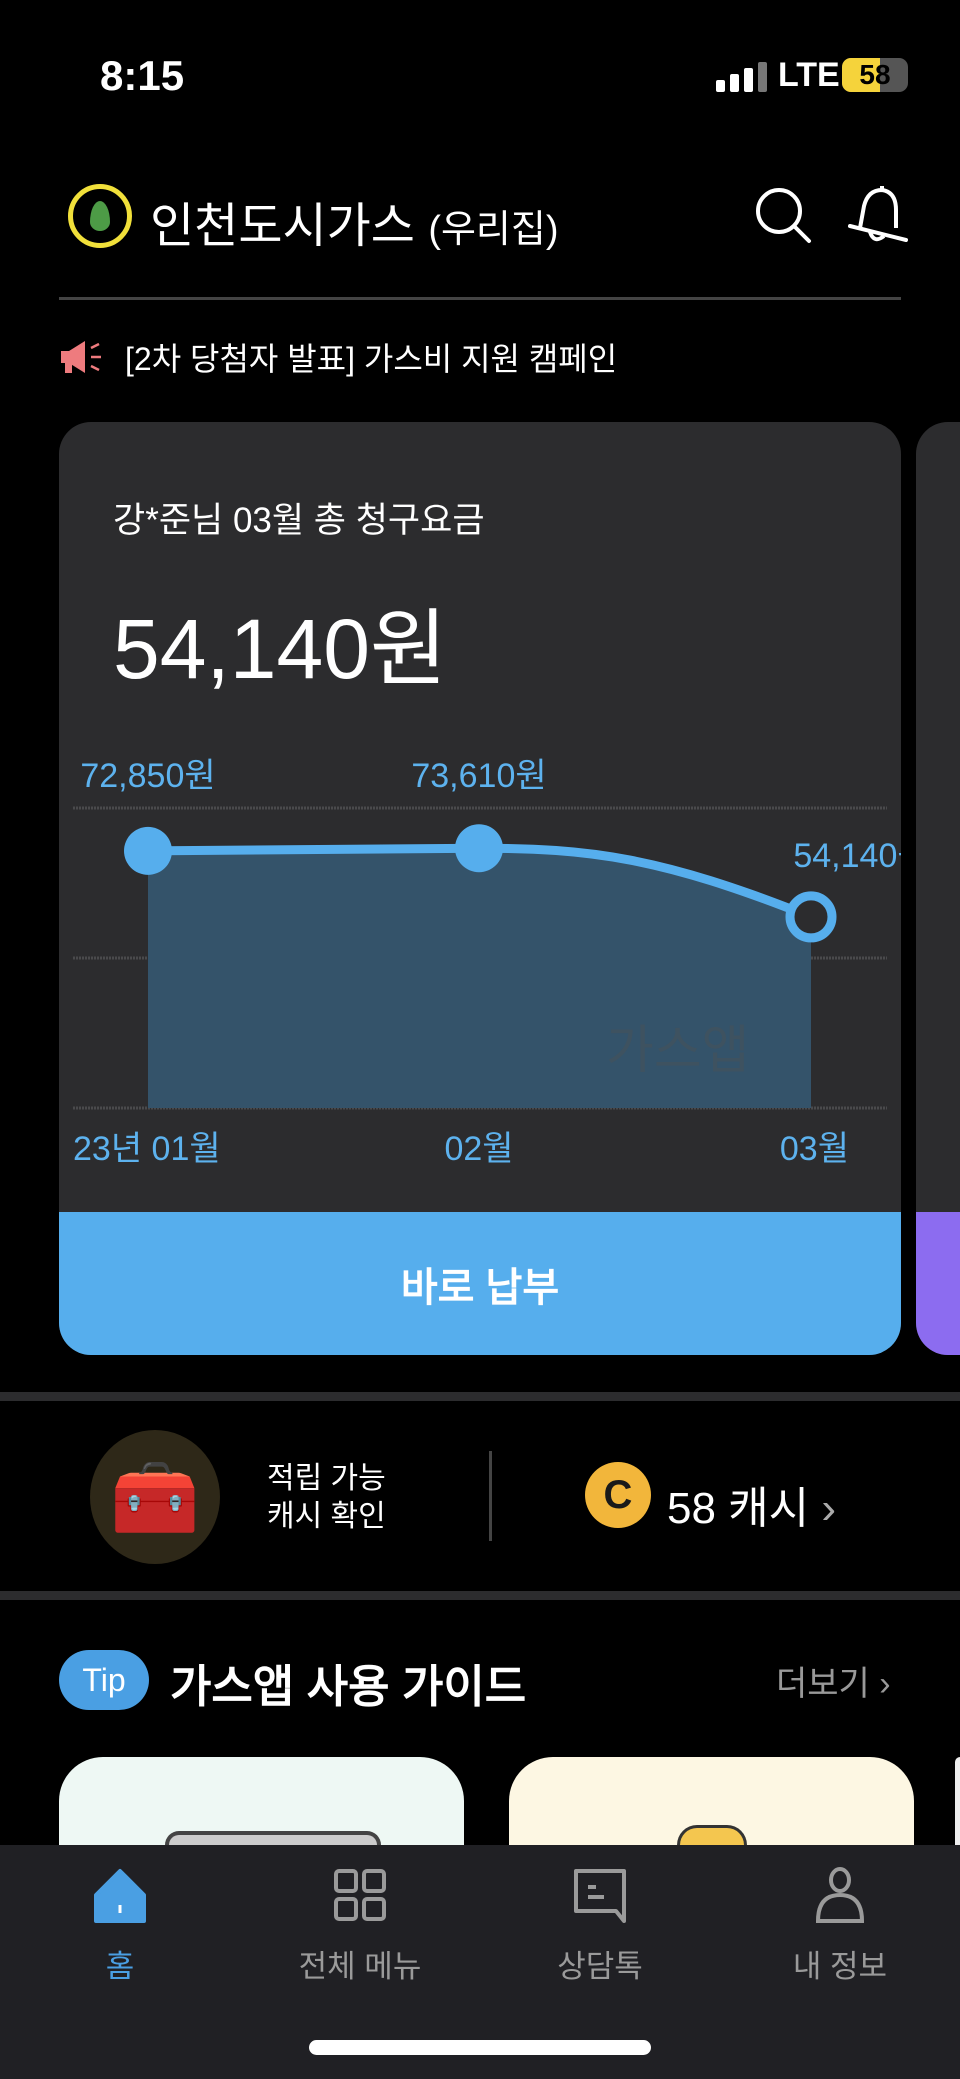 Image resolution: width=960 pixels, height=2079 pixels. What do you see at coordinates (155, 1497) in the screenshot?
I see `treasure-chest-icon: 🧰` at bounding box center [155, 1497].